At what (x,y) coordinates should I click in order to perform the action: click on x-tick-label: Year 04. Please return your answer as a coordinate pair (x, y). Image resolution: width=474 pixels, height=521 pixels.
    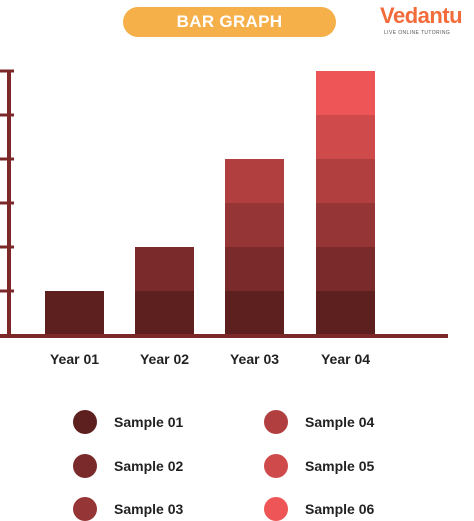
    Looking at the image, I should click on (345, 359).